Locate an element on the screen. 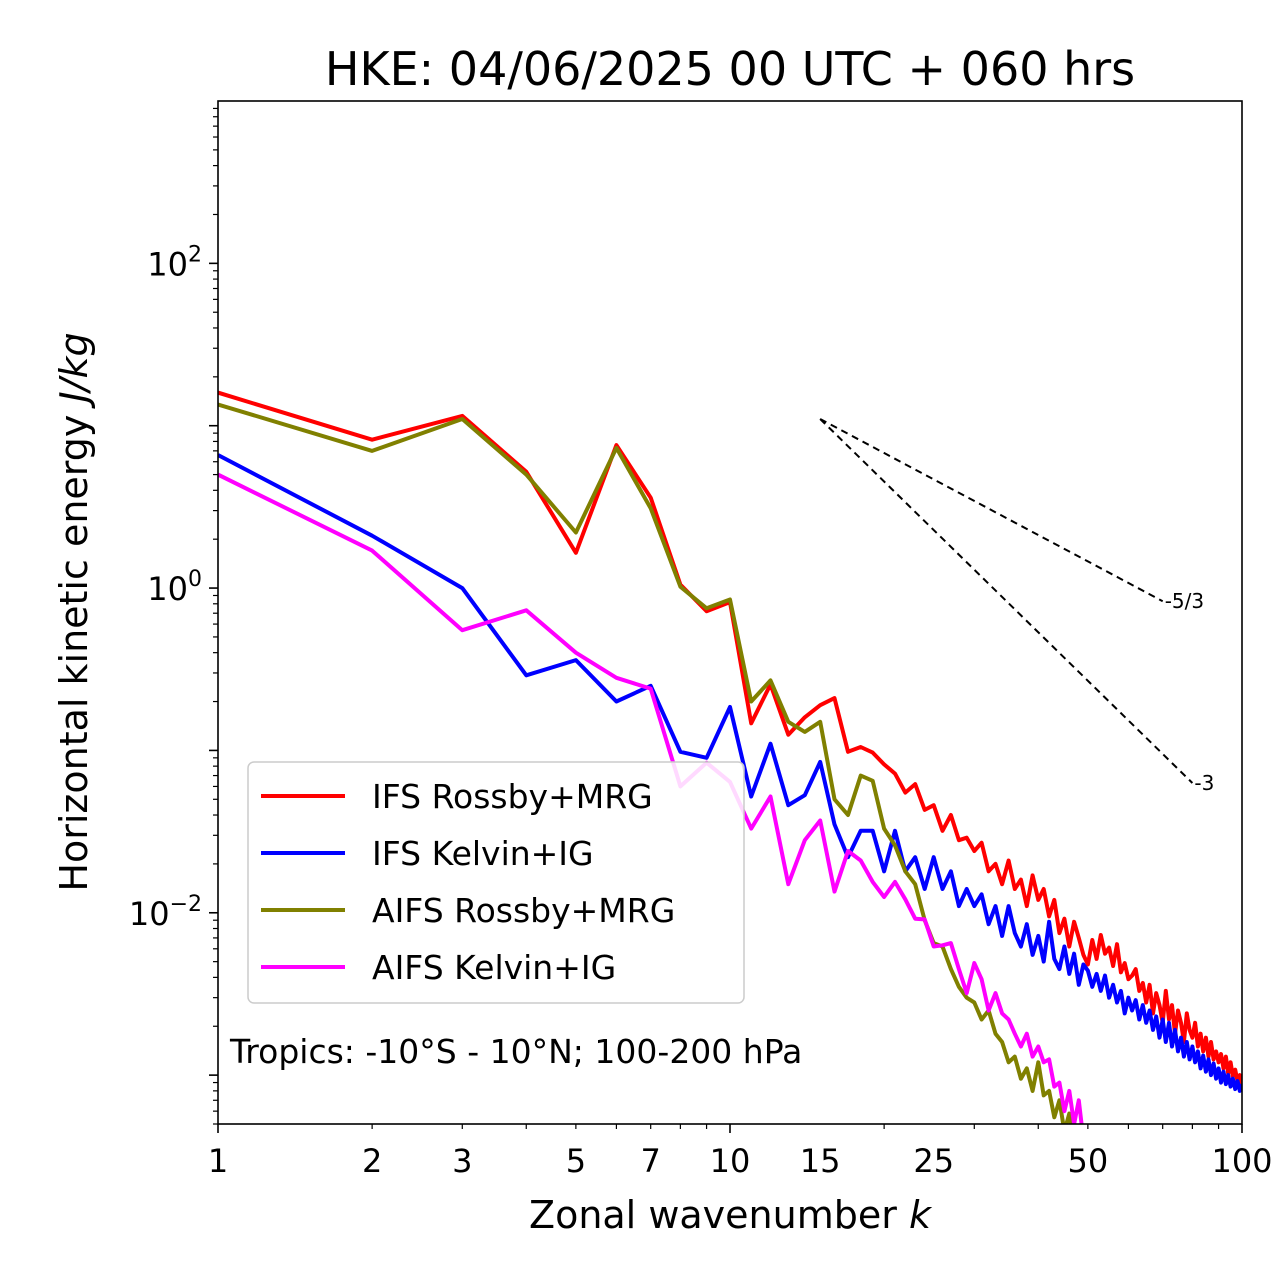 Image resolution: width=1280 pixels, height=1288 pixels. x-tick-label: 15 is located at coordinates (820, 1161).